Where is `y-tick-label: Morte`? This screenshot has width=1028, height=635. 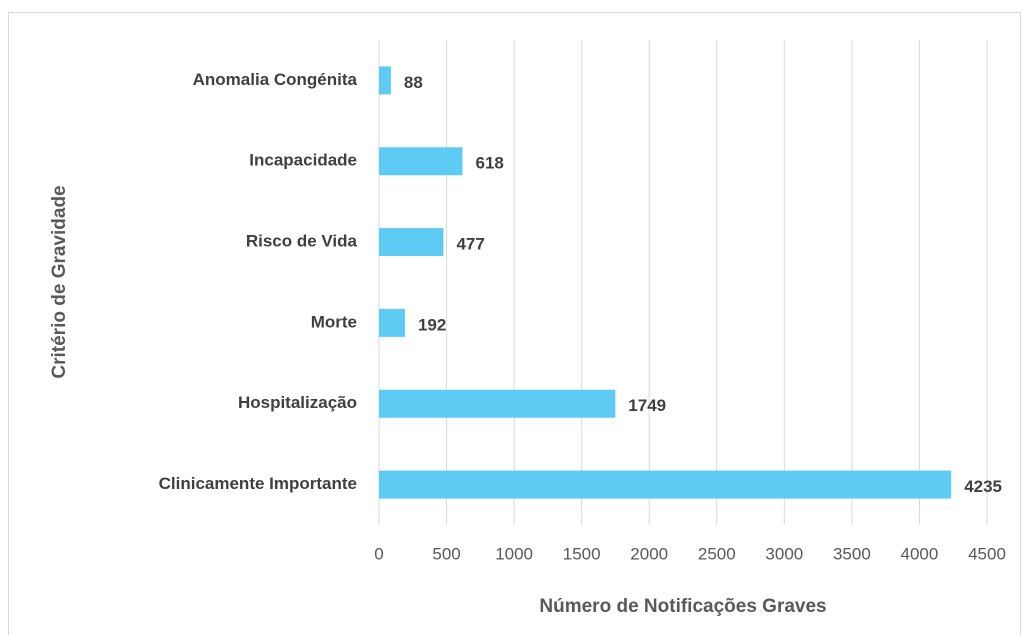
y-tick-label: Morte is located at coordinates (334, 321).